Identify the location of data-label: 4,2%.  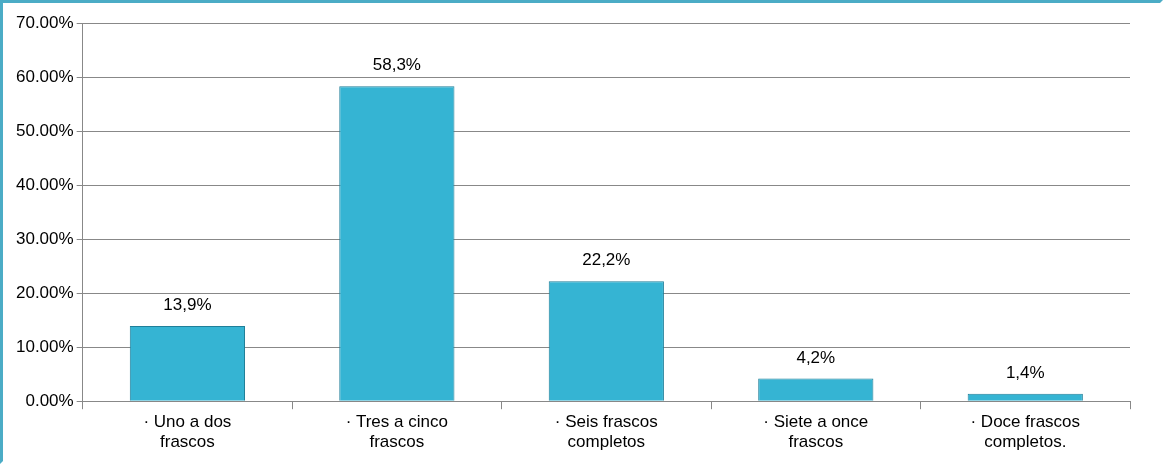
(816, 357).